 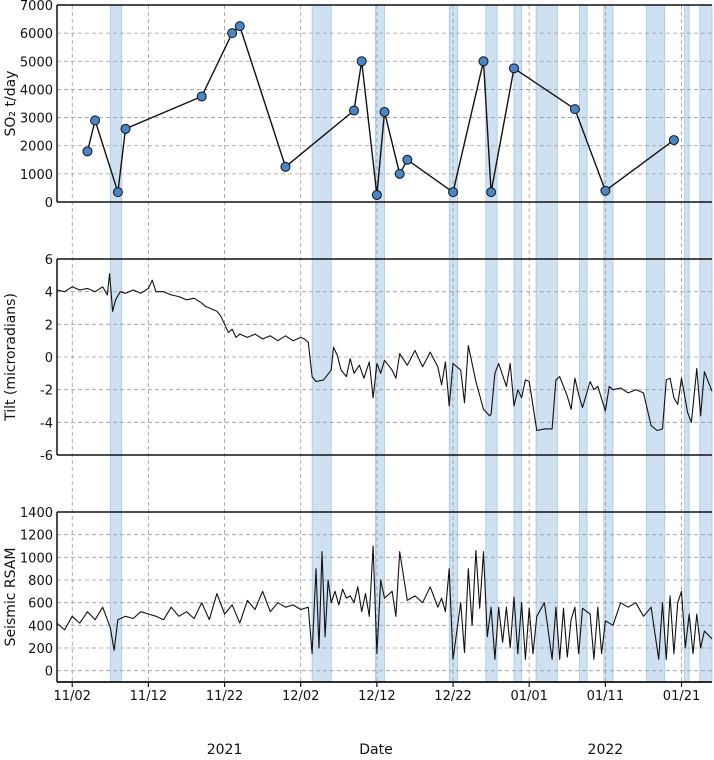 I want to click on panel-1-y-axis-label: Tilt (microradians), so click(x=11, y=357).